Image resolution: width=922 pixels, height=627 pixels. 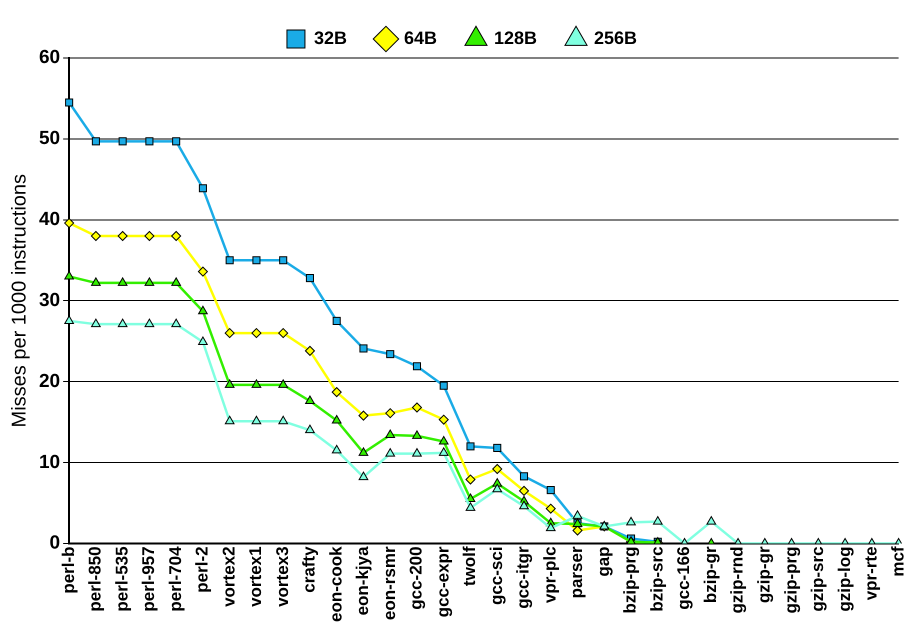 What do you see at coordinates (576, 572) in the screenshot?
I see `x-tick-label: parser` at bounding box center [576, 572].